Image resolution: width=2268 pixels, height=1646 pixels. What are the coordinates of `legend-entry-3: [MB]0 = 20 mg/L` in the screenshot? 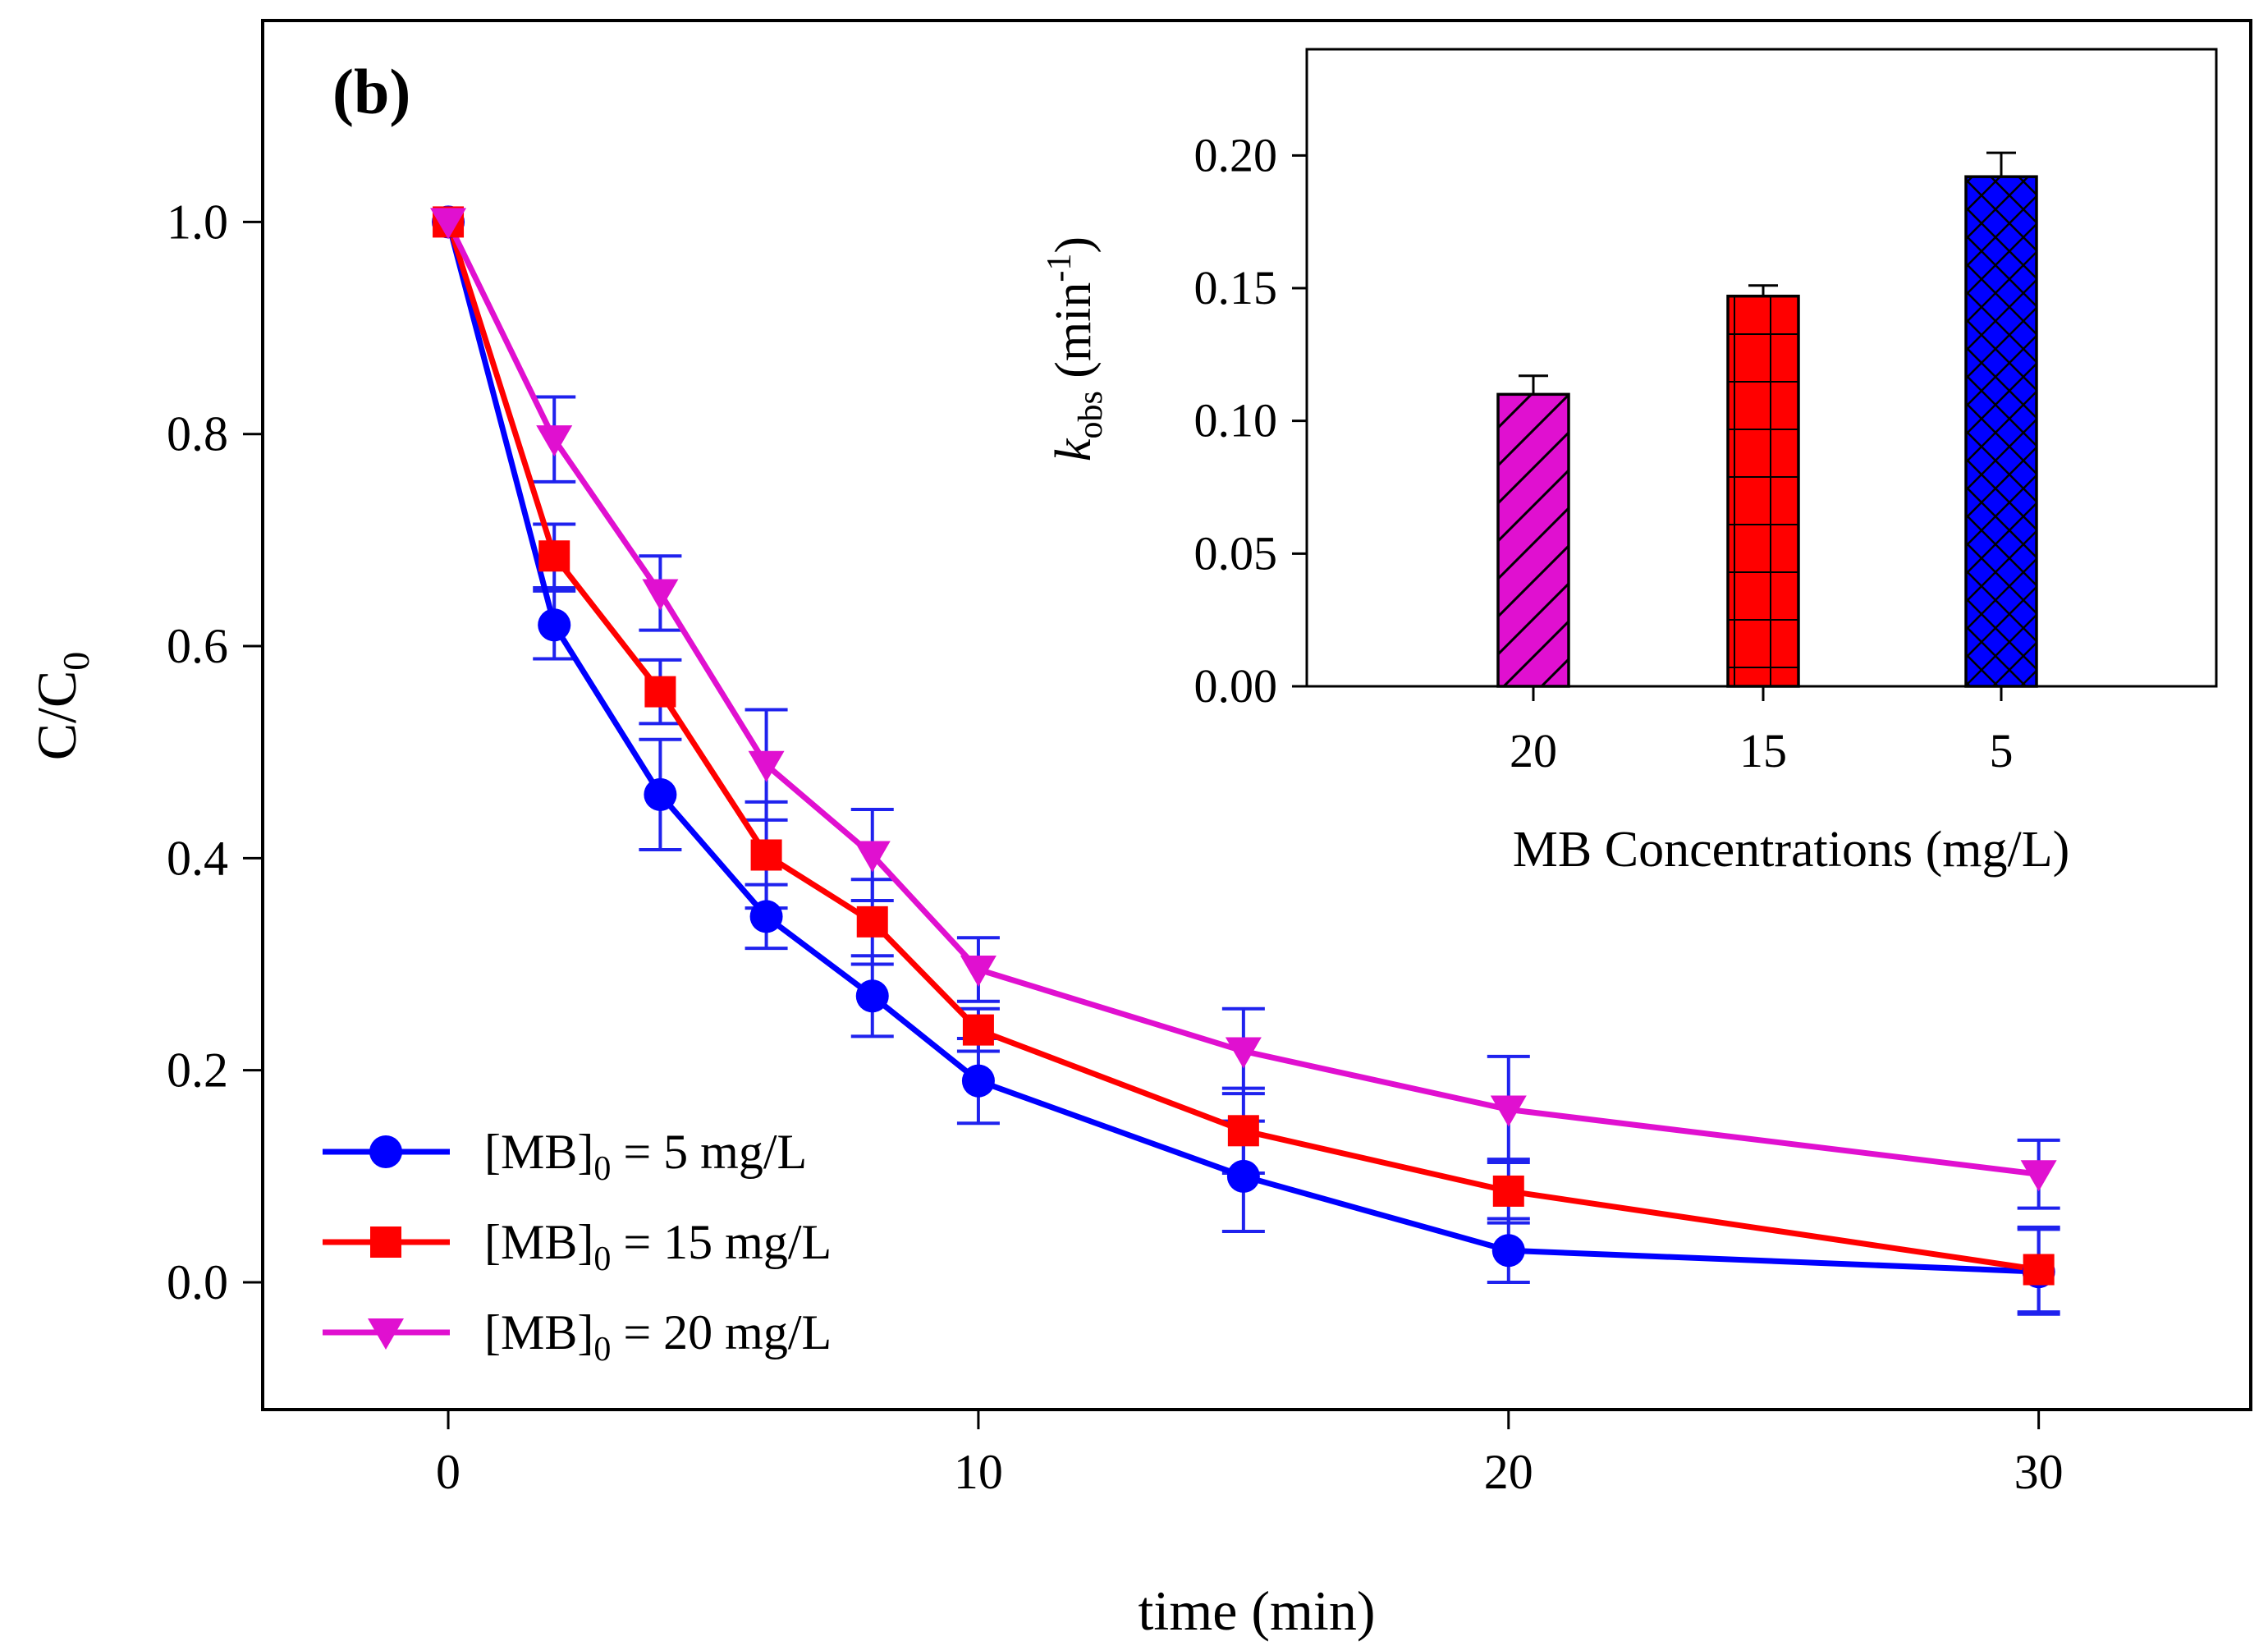 It's located at (577, 1337).